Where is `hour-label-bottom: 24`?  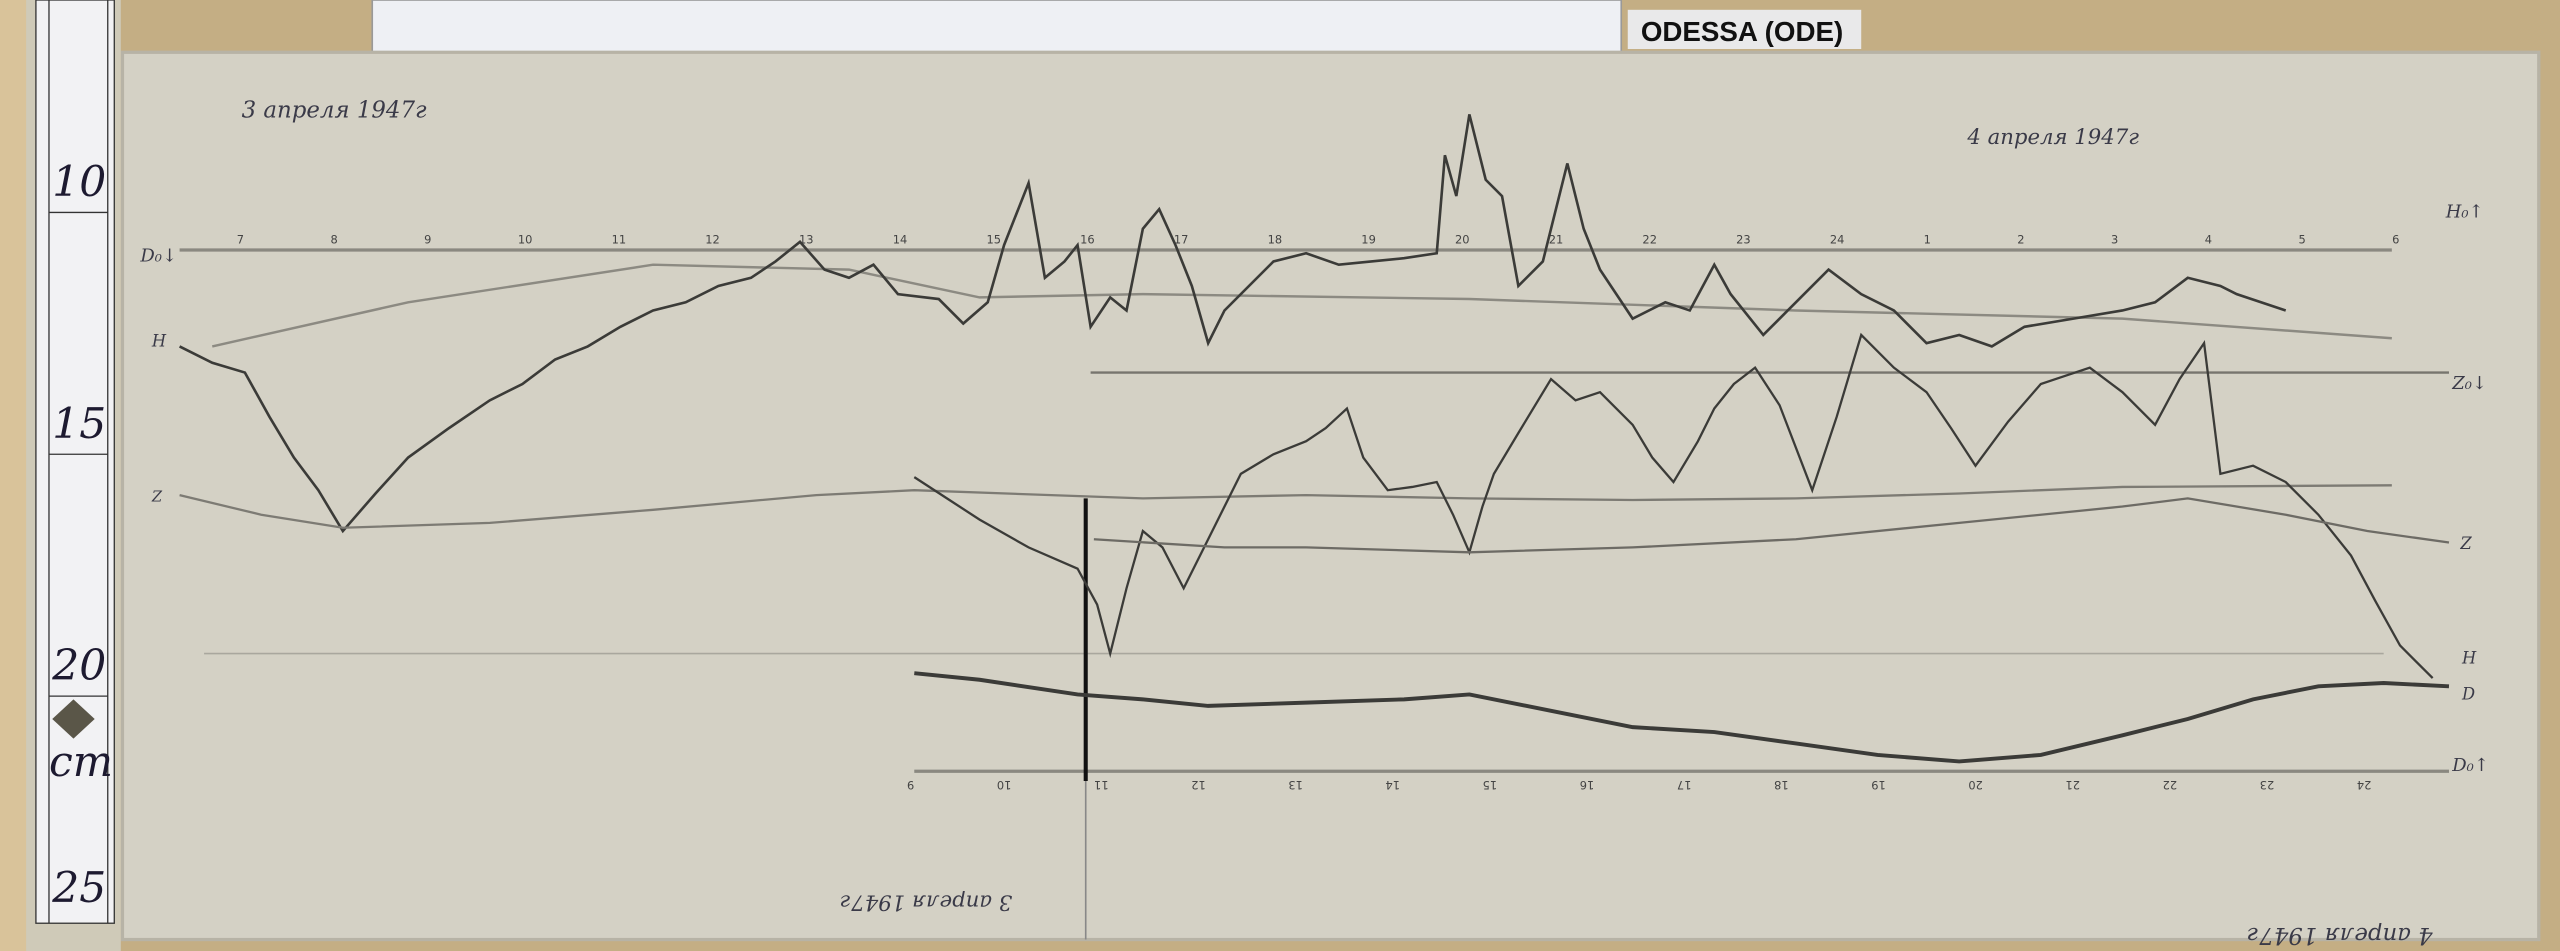 hour-label-bottom: 24 is located at coordinates (2364, 785).